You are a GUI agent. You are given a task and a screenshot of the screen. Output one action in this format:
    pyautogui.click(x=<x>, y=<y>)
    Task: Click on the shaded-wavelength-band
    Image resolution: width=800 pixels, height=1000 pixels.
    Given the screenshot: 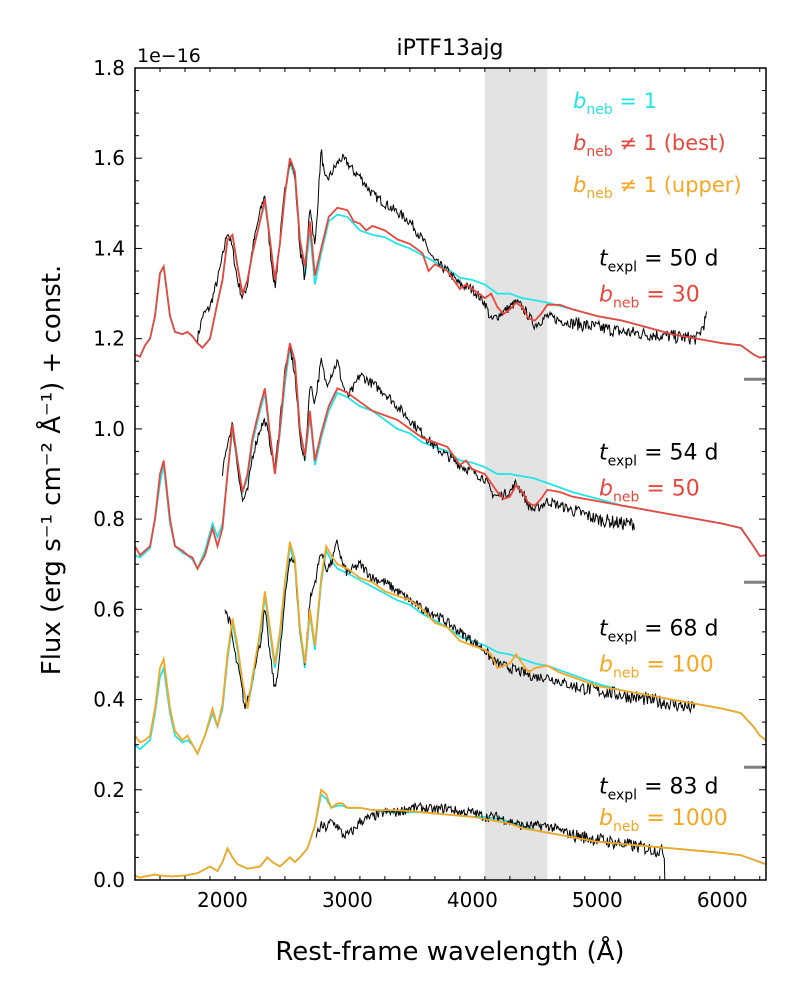 What is the action you would take?
    pyautogui.click(x=516, y=474)
    